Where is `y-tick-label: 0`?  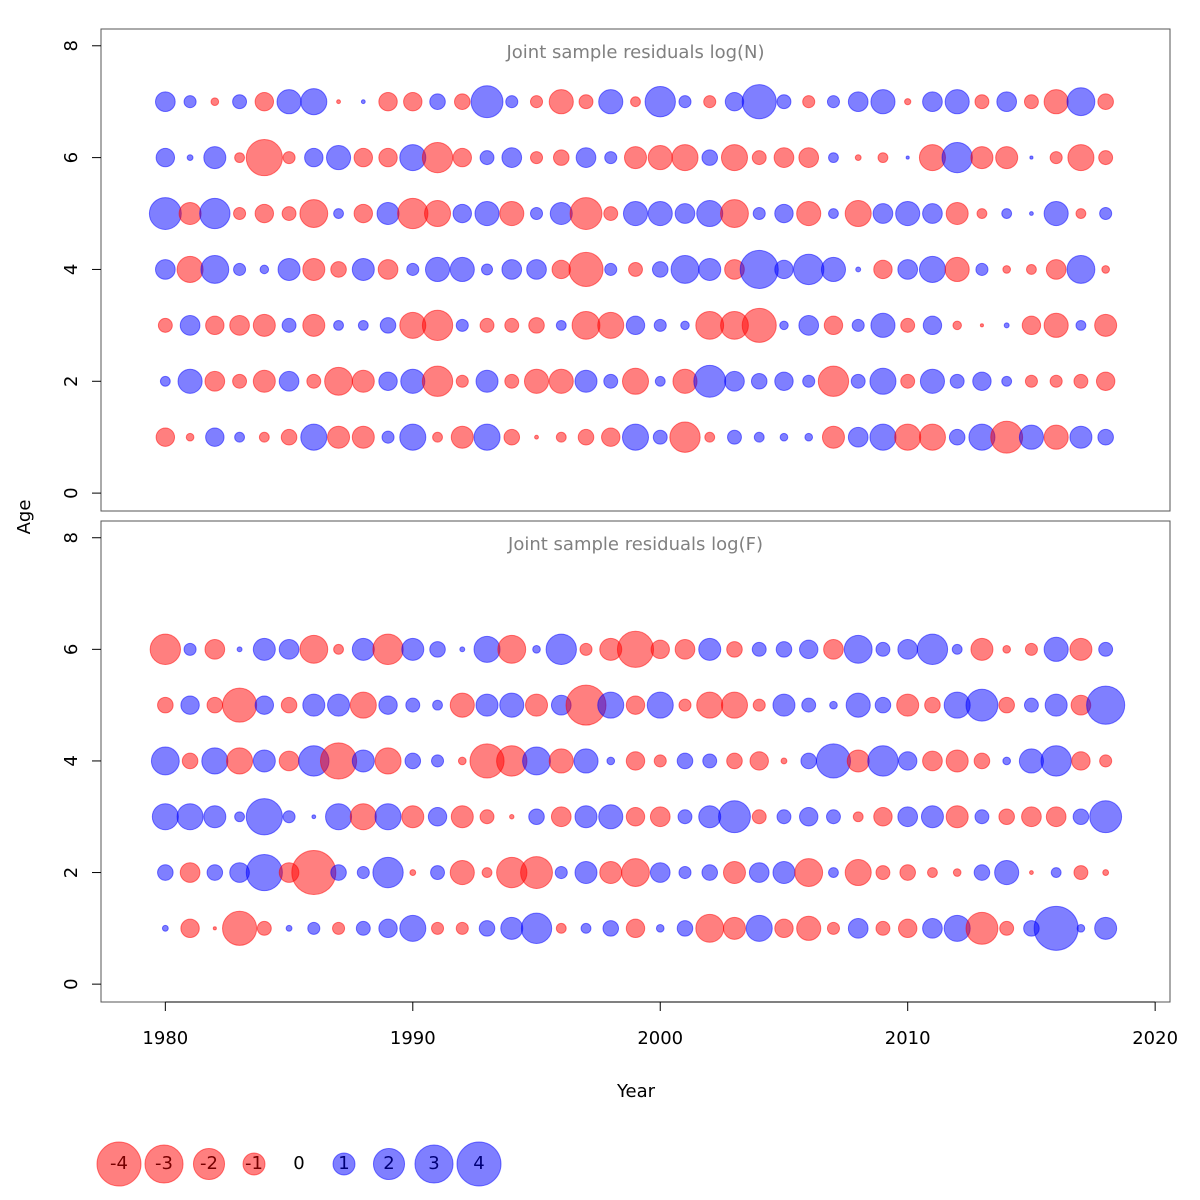
y-tick-label: 0 is located at coordinates (71, 983).